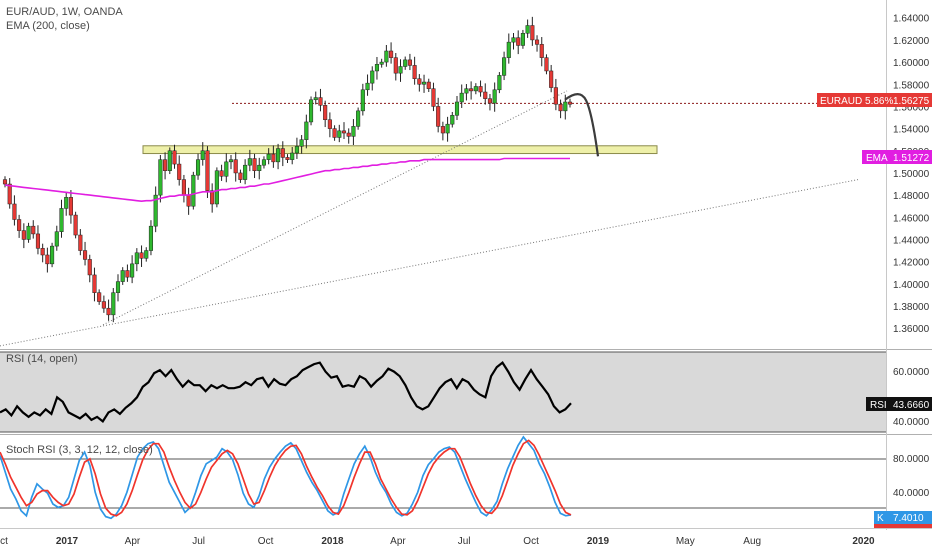 Image resolution: width=932 pixels, height=550 pixels. Describe the element at coordinates (911, 285) in the screenshot. I see `price-tick: 1.40000` at that location.